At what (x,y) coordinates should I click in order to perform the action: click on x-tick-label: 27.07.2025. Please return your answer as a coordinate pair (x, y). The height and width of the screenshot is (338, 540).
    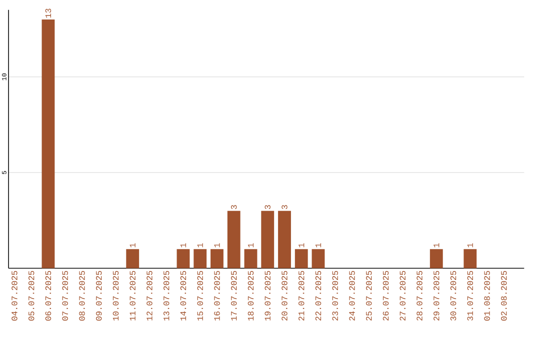
    Looking at the image, I should click on (403, 296).